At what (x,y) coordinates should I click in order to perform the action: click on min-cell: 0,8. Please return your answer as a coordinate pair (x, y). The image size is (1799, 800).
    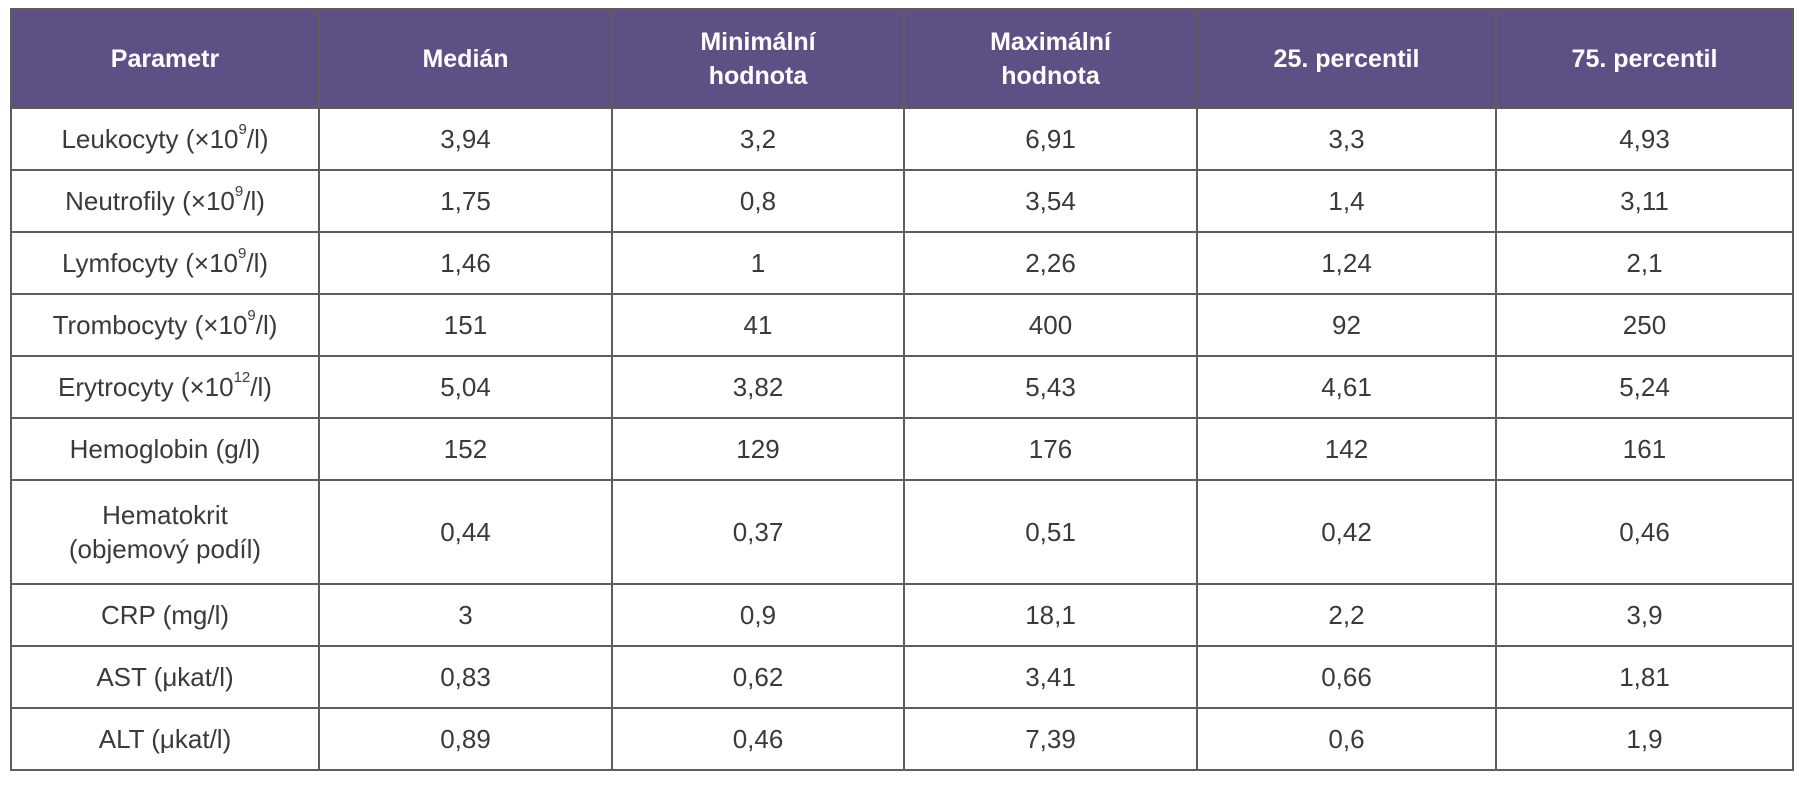
    Looking at the image, I should click on (758, 201).